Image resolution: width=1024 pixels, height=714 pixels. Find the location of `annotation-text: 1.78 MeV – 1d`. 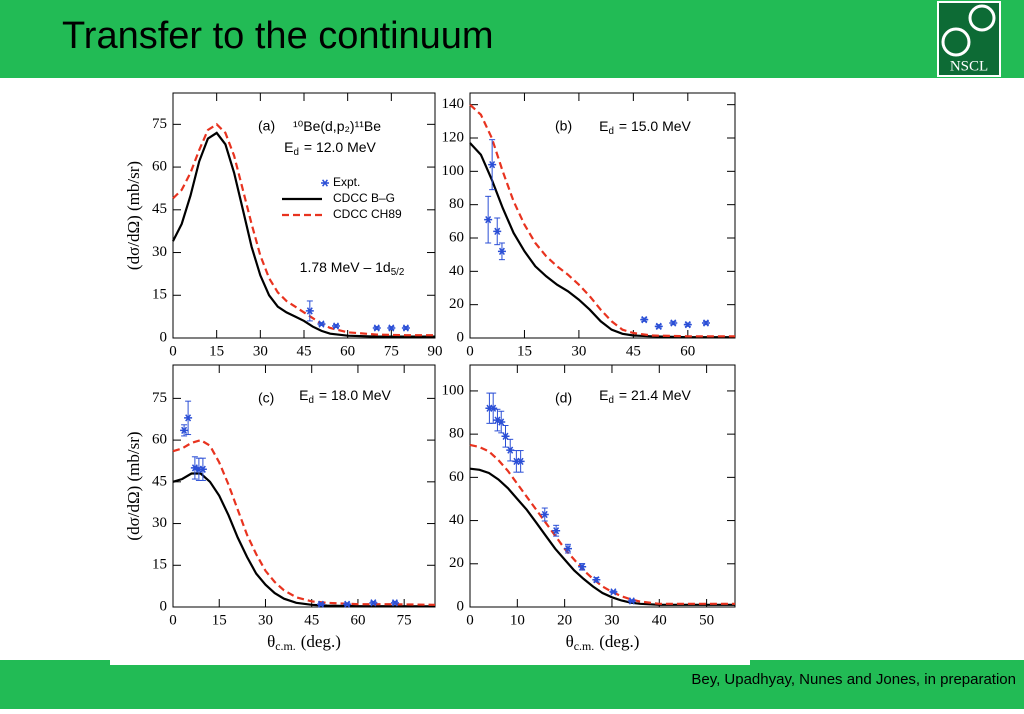

annotation-text: 1.78 MeV – 1d is located at coordinates (345, 267).